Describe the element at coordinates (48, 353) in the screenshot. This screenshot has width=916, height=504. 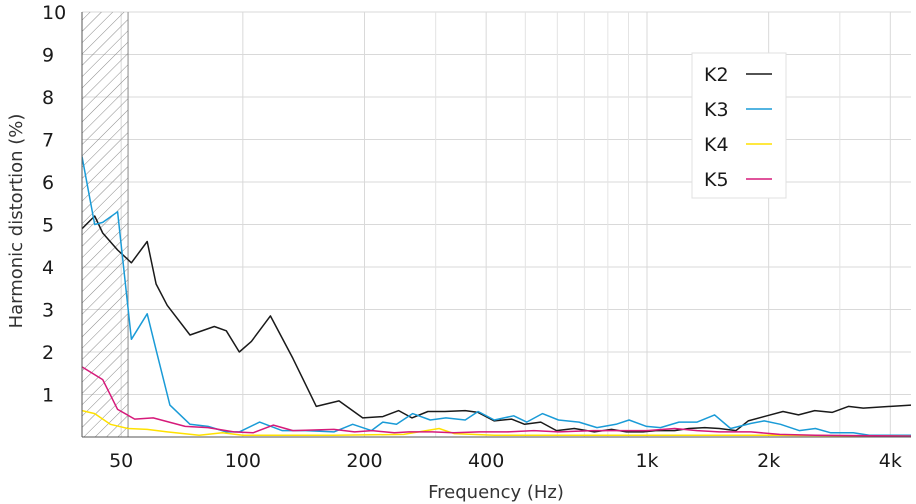
I see `y-tick-label: 2` at that location.